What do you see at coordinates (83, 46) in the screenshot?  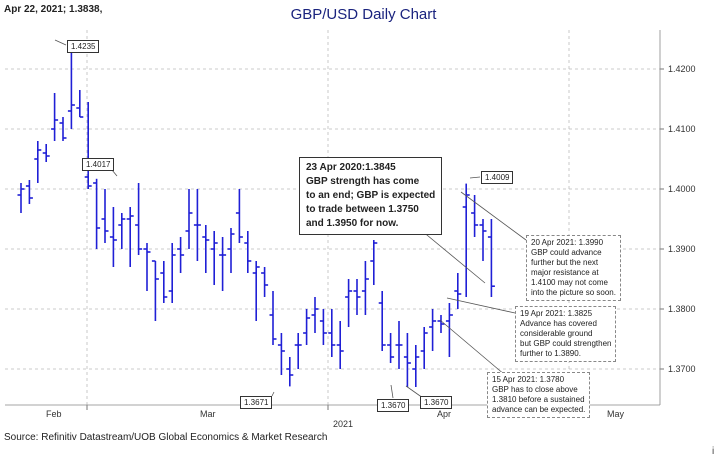 I see `annotation-high-label: 1.4235` at bounding box center [83, 46].